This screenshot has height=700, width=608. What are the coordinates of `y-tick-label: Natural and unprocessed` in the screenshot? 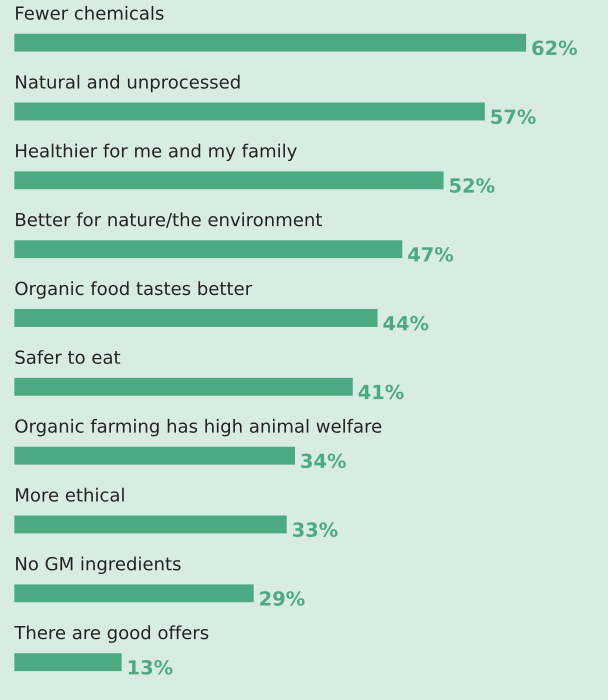 It's located at (128, 83).